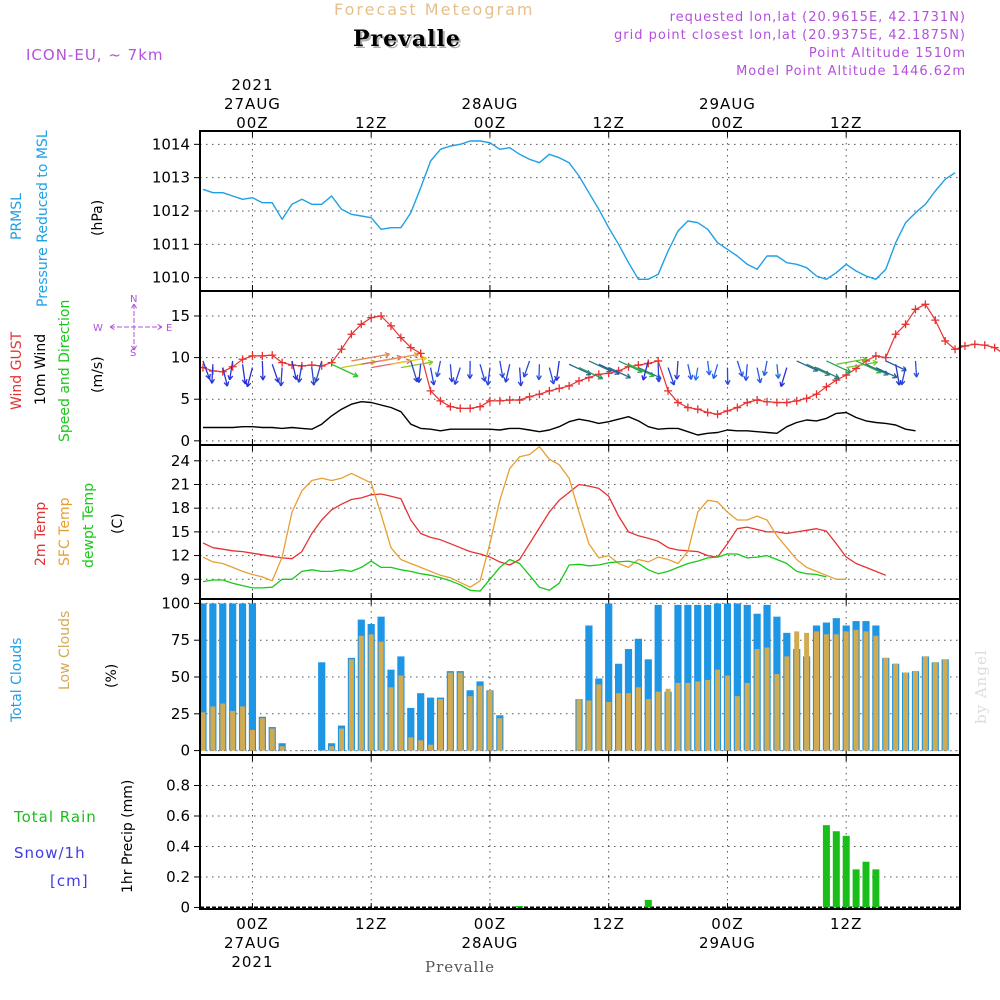  What do you see at coordinates (727, 104) in the screenshot?
I see `time-axis-top-label: 29AUG` at bounding box center [727, 104].